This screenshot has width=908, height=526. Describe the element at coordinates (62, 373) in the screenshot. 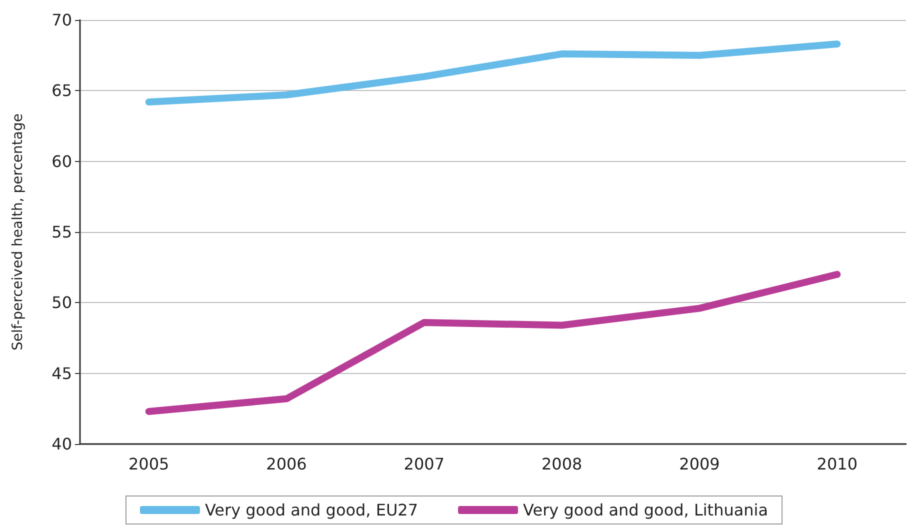

I see `y-tick-label: 45` at that location.